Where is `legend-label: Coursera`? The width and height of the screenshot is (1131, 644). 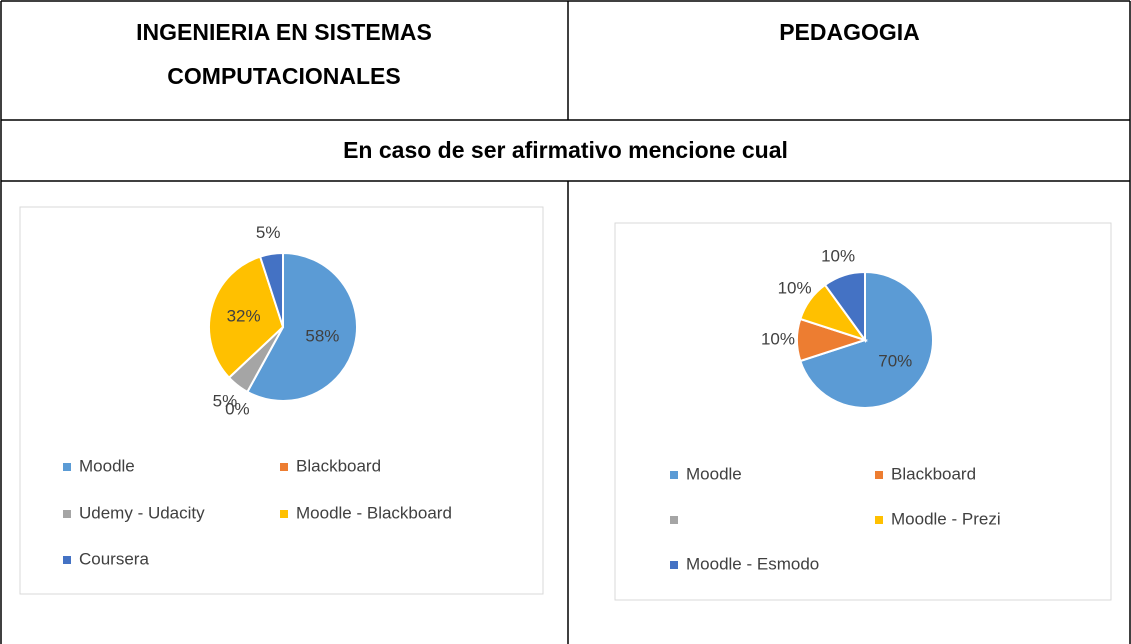
legend-label: Coursera is located at coordinates (114, 558).